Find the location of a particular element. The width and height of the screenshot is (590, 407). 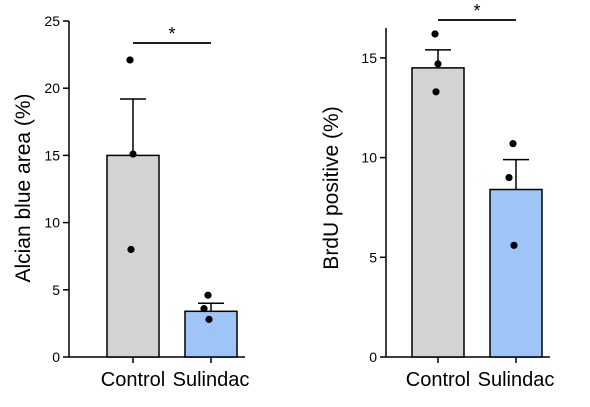

bar-sulindac is located at coordinates (516, 273).